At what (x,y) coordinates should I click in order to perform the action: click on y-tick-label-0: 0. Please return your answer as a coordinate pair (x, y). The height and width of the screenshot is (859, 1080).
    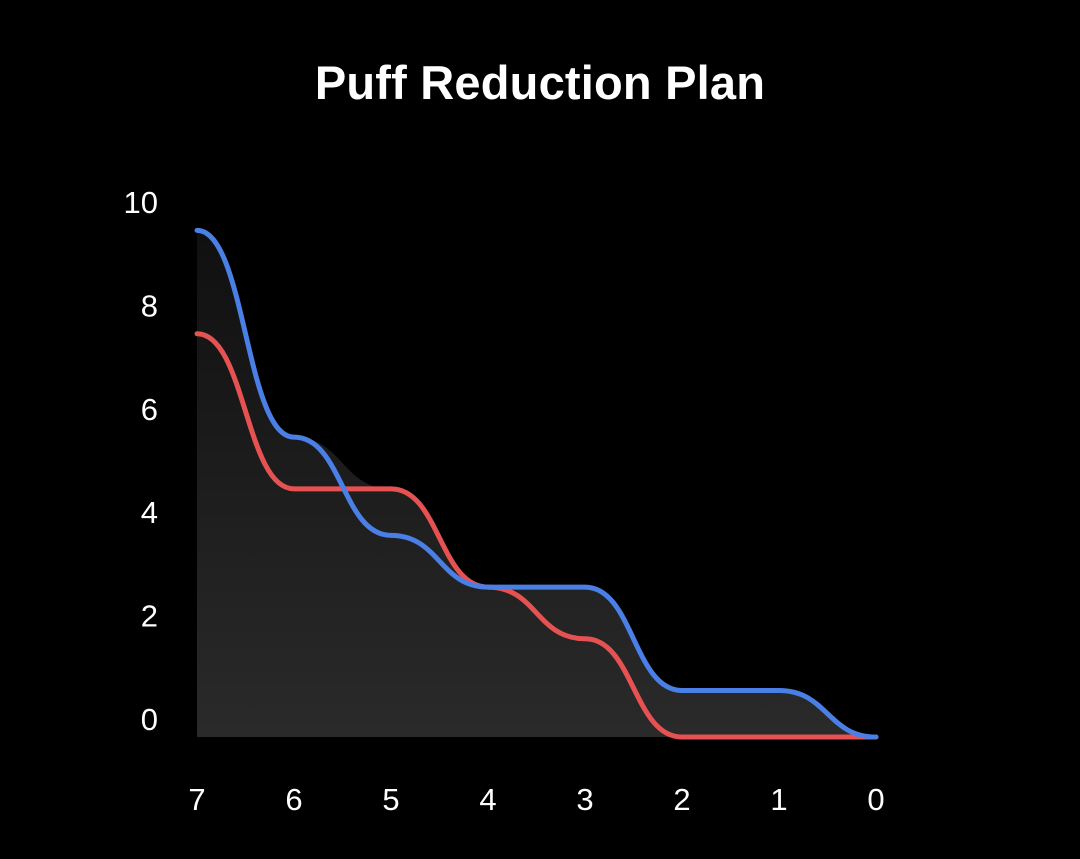
    Looking at the image, I should click on (149, 719).